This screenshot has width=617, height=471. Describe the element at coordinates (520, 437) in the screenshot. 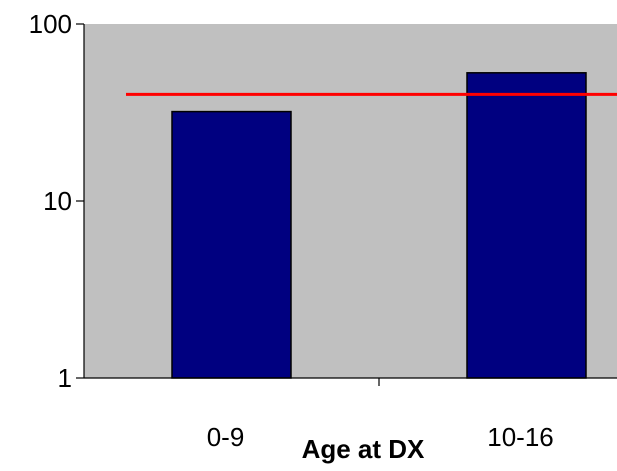

I see `x-category-label: 10-16` at that location.